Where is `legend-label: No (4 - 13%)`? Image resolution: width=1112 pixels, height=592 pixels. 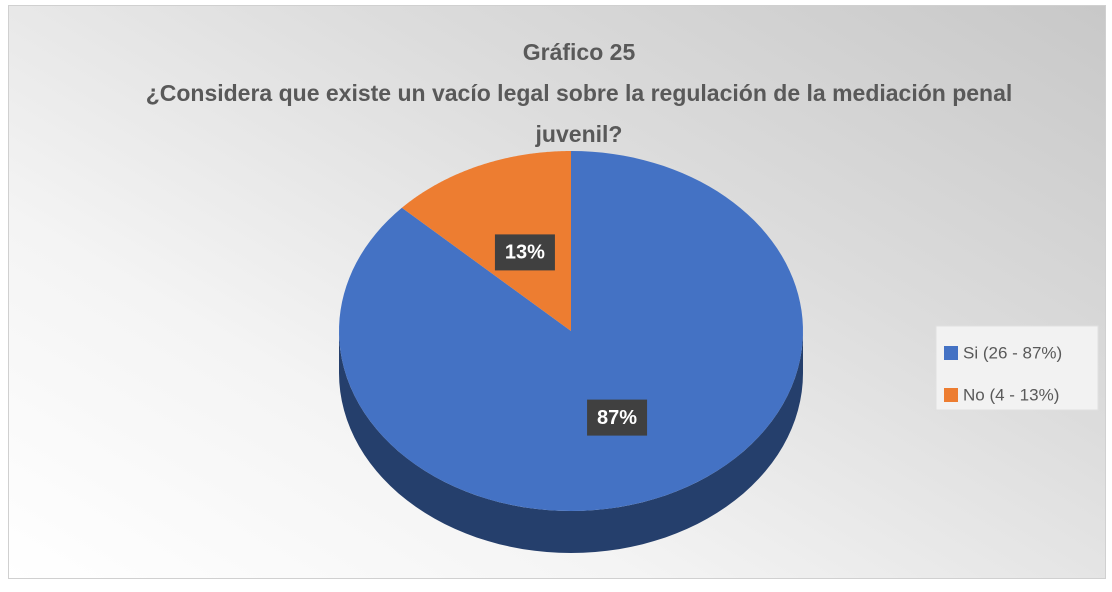 legend-label: No (4 - 13%) is located at coordinates (1011, 394).